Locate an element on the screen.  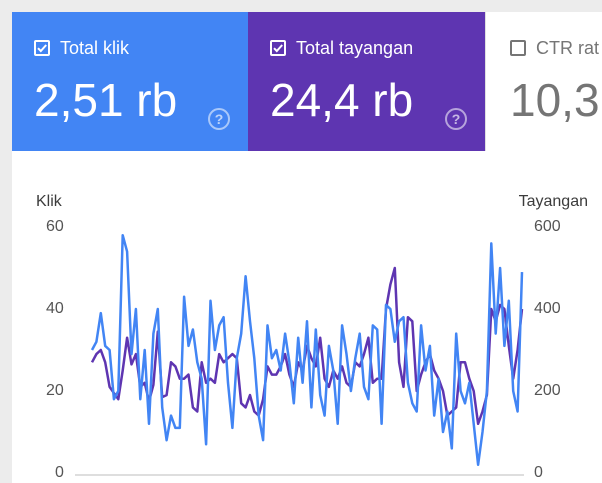
average-ctr-label: CTR rat is located at coordinates (567, 48).